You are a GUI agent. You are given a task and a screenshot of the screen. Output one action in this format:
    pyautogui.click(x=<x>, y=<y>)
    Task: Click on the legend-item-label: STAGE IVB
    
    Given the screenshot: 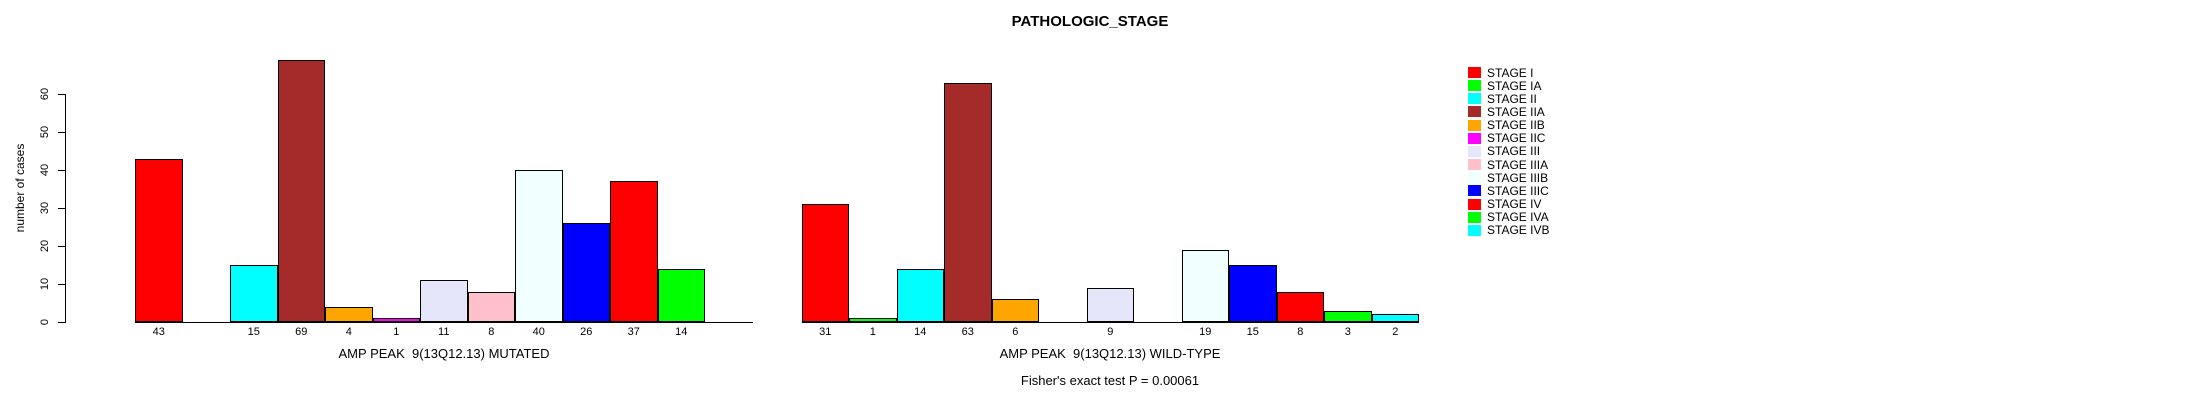 What is the action you would take?
    pyautogui.click(x=1518, y=230)
    